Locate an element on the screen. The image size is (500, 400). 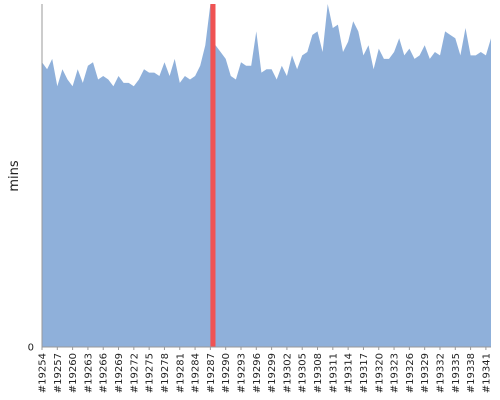
x-tick-label: #19332 is located at coordinates (441, 373).